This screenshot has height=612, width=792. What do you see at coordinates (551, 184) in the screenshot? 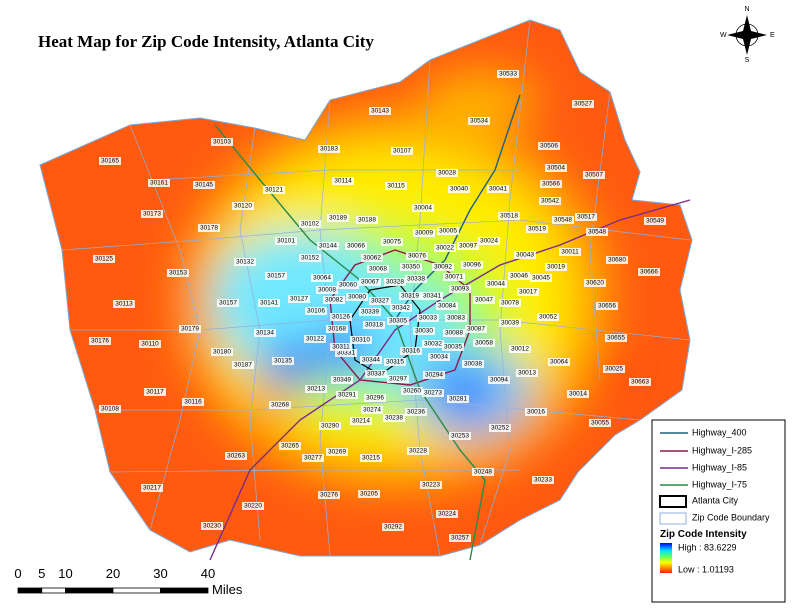
I see `zip-label: 30566` at bounding box center [551, 184].